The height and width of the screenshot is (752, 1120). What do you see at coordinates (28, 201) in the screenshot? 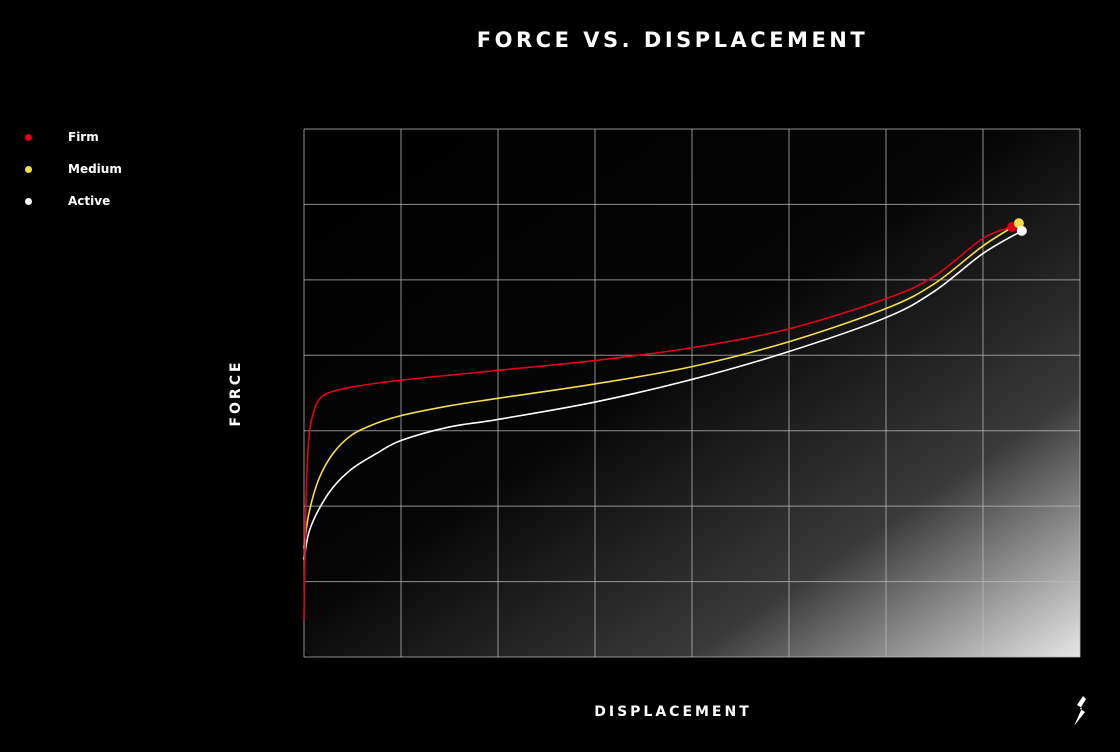
I see `legend-swatch-active` at bounding box center [28, 201].